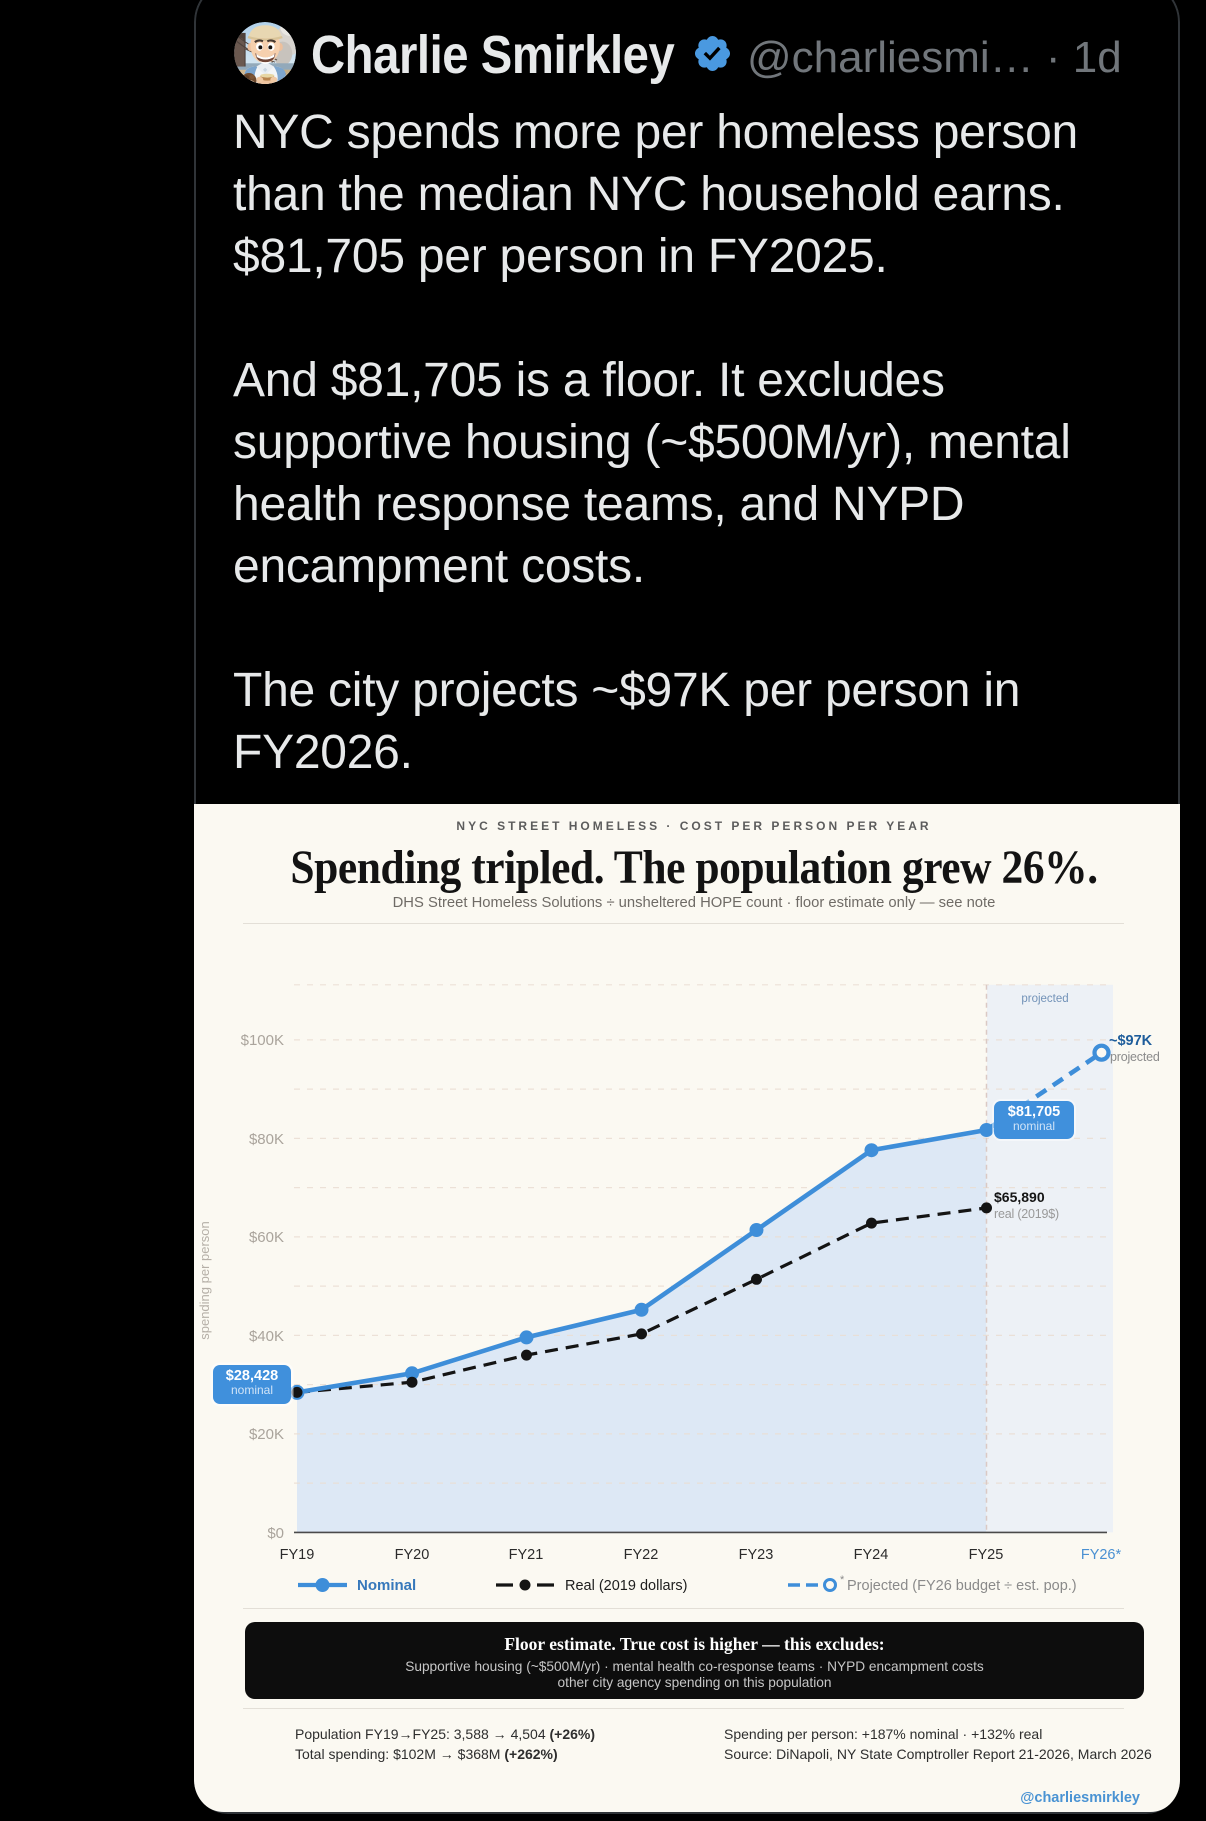 The height and width of the screenshot is (1821, 1206). I want to click on svg-text:Projected (FY26 budget ÷ est.: Projected (FY26 budget ÷ est. pop.), so click(962, 1586).